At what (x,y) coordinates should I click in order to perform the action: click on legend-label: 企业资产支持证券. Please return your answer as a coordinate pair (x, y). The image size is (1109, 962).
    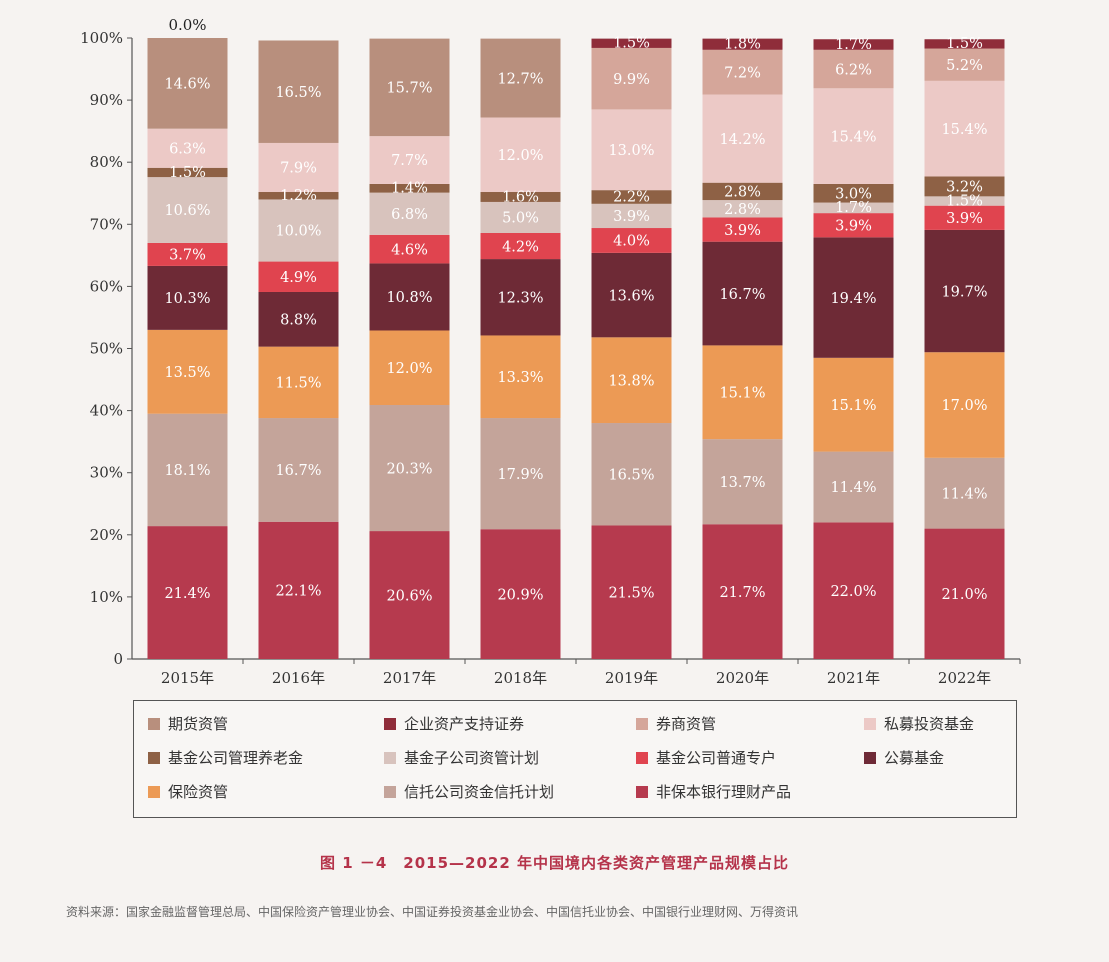
    Looking at the image, I should click on (464, 724).